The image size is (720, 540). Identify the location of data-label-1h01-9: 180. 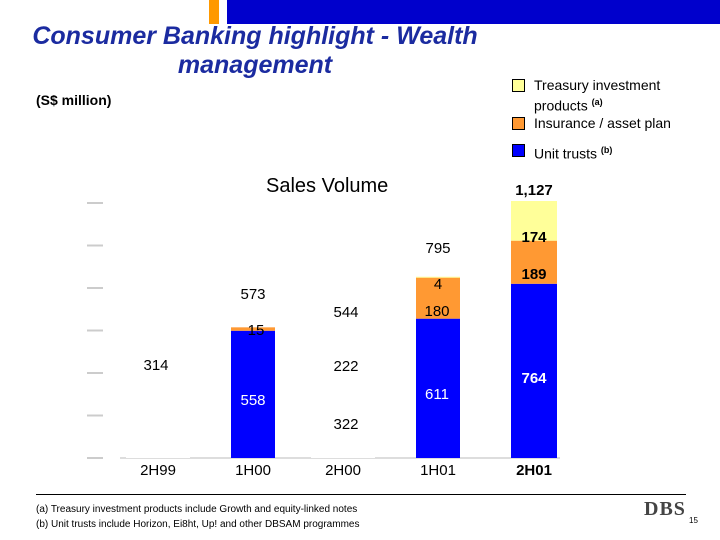
(436, 311).